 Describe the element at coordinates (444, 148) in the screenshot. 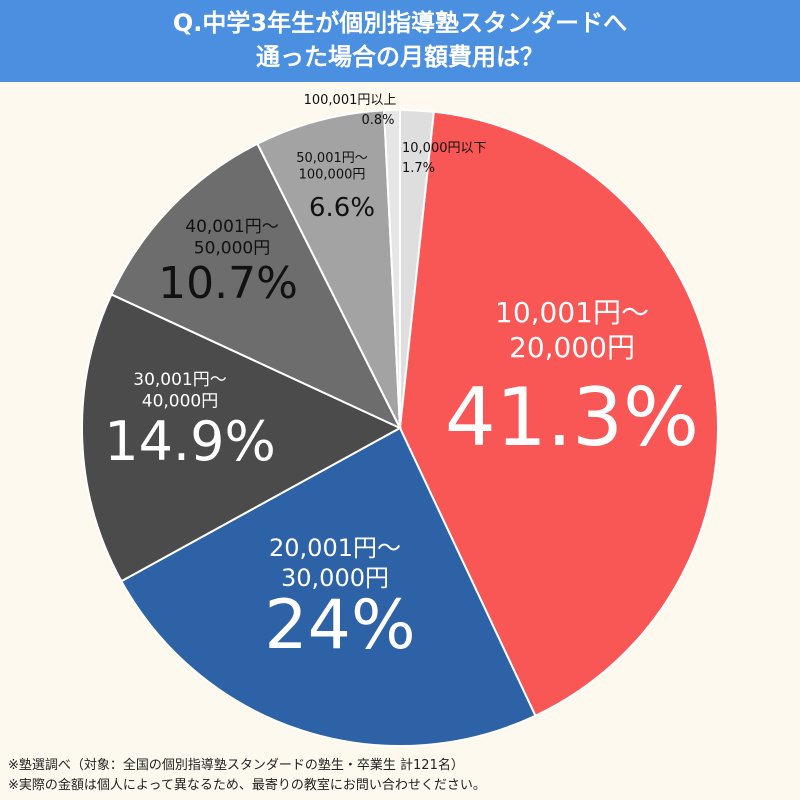

I see `slice-label: 10,000円以下` at that location.